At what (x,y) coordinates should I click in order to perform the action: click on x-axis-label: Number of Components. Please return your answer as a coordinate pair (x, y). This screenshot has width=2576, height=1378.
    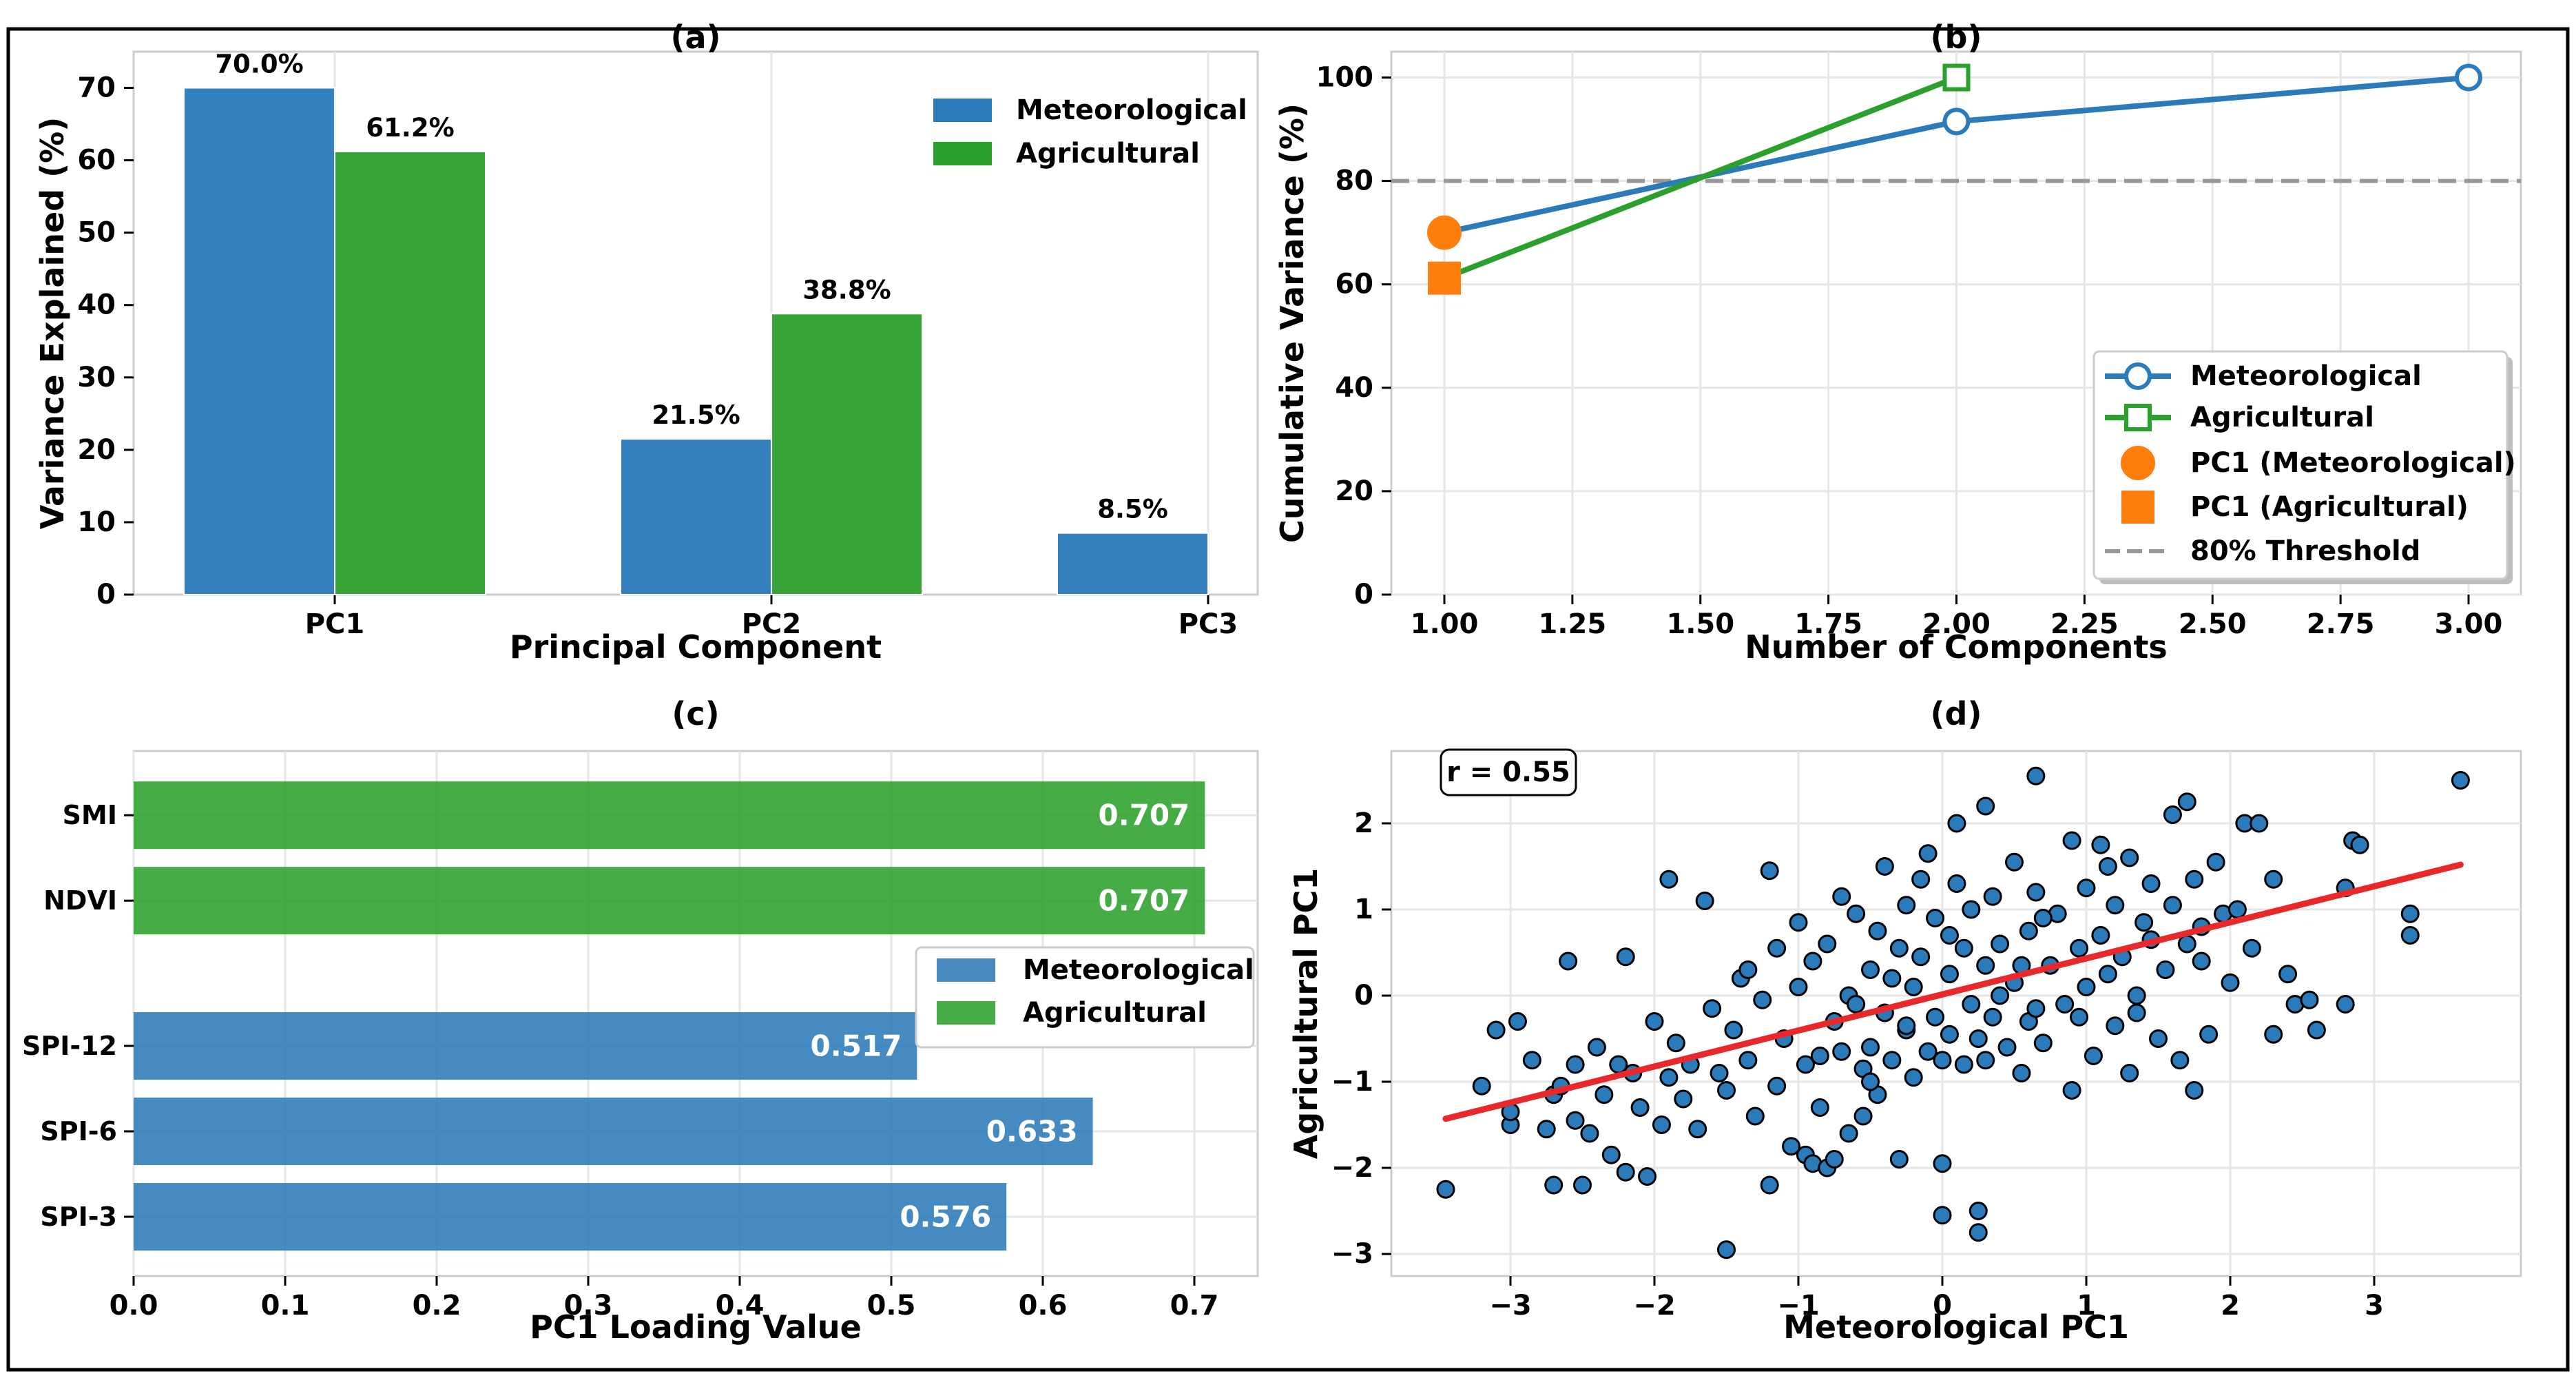
    Looking at the image, I should click on (1957, 647).